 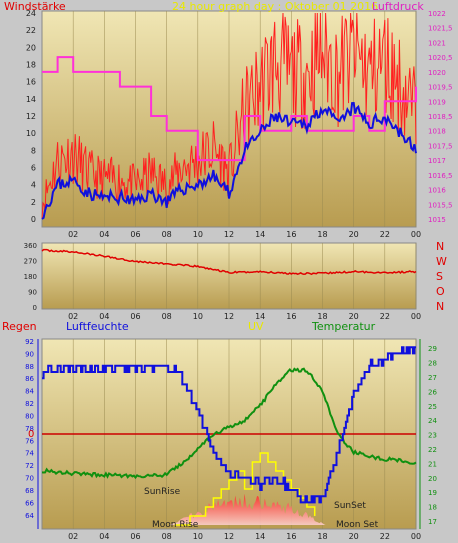 What do you see at coordinates (437, 43) in the screenshot?
I see `pressure-y-tick-label: 1021` at bounding box center [437, 43].